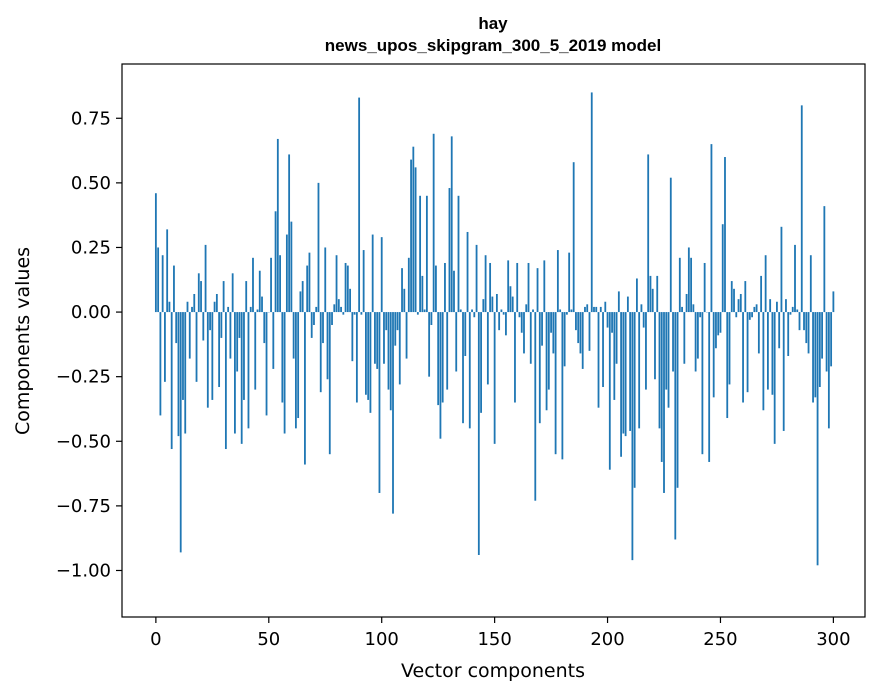 The height and width of the screenshot is (696, 880). Describe the element at coordinates (493, 671) in the screenshot. I see `x-axis-label: Vector components` at that location.